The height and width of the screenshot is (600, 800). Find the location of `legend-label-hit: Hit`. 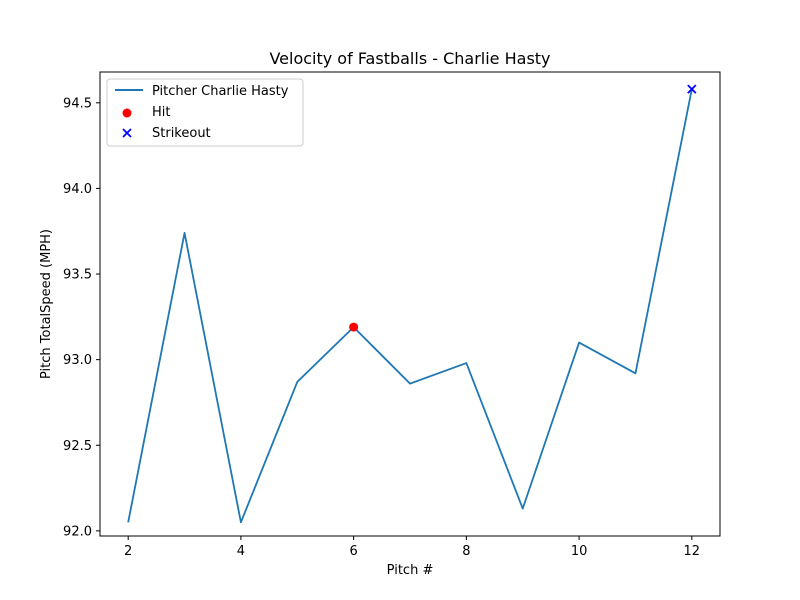

legend-label-hit: Hit is located at coordinates (161, 112).